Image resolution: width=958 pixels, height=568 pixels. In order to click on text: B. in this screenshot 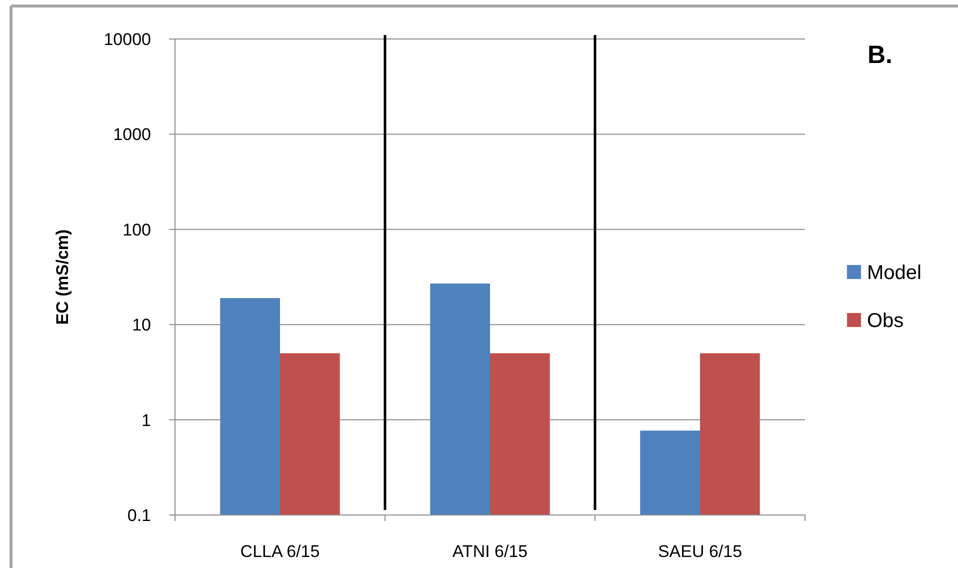, I will do `click(880, 55)`.